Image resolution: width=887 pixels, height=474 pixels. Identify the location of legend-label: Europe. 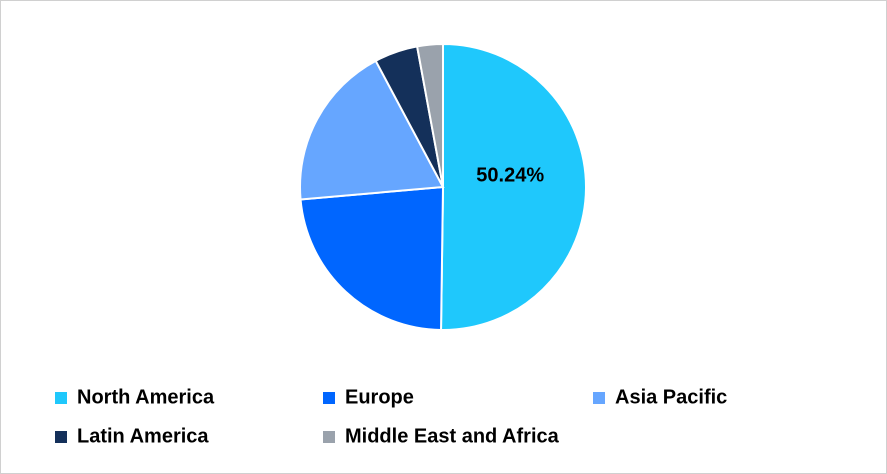
(379, 397).